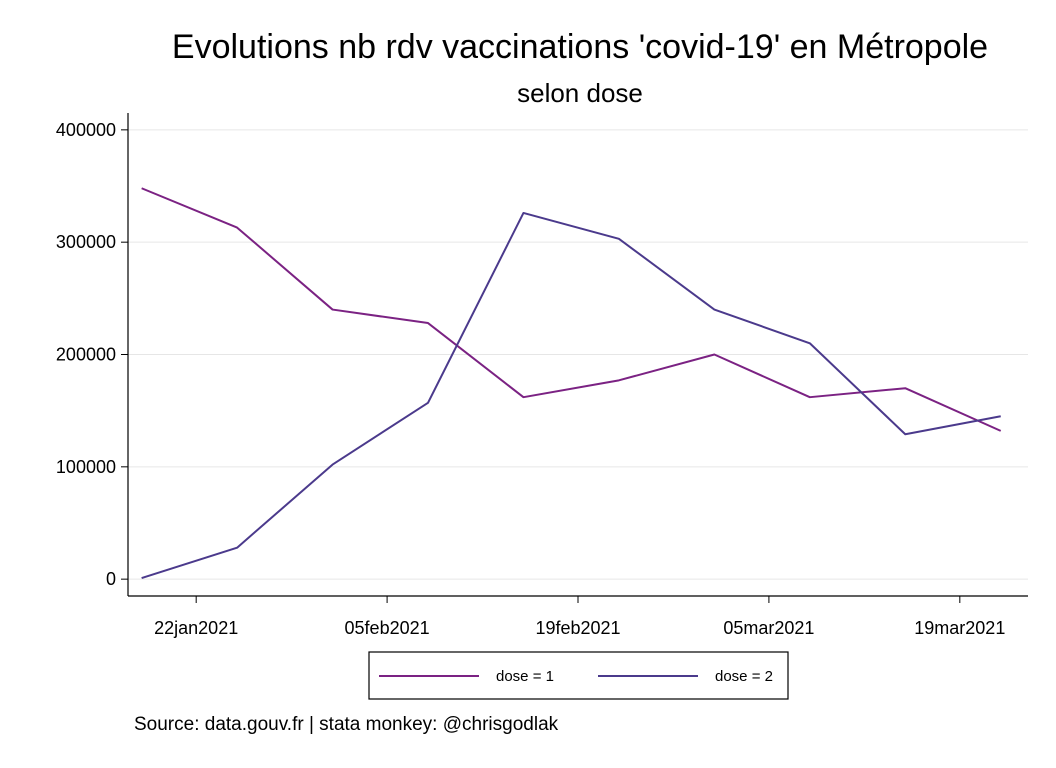  Describe the element at coordinates (196, 628) in the screenshot. I see `x-tick-label: 22jan2021` at that location.